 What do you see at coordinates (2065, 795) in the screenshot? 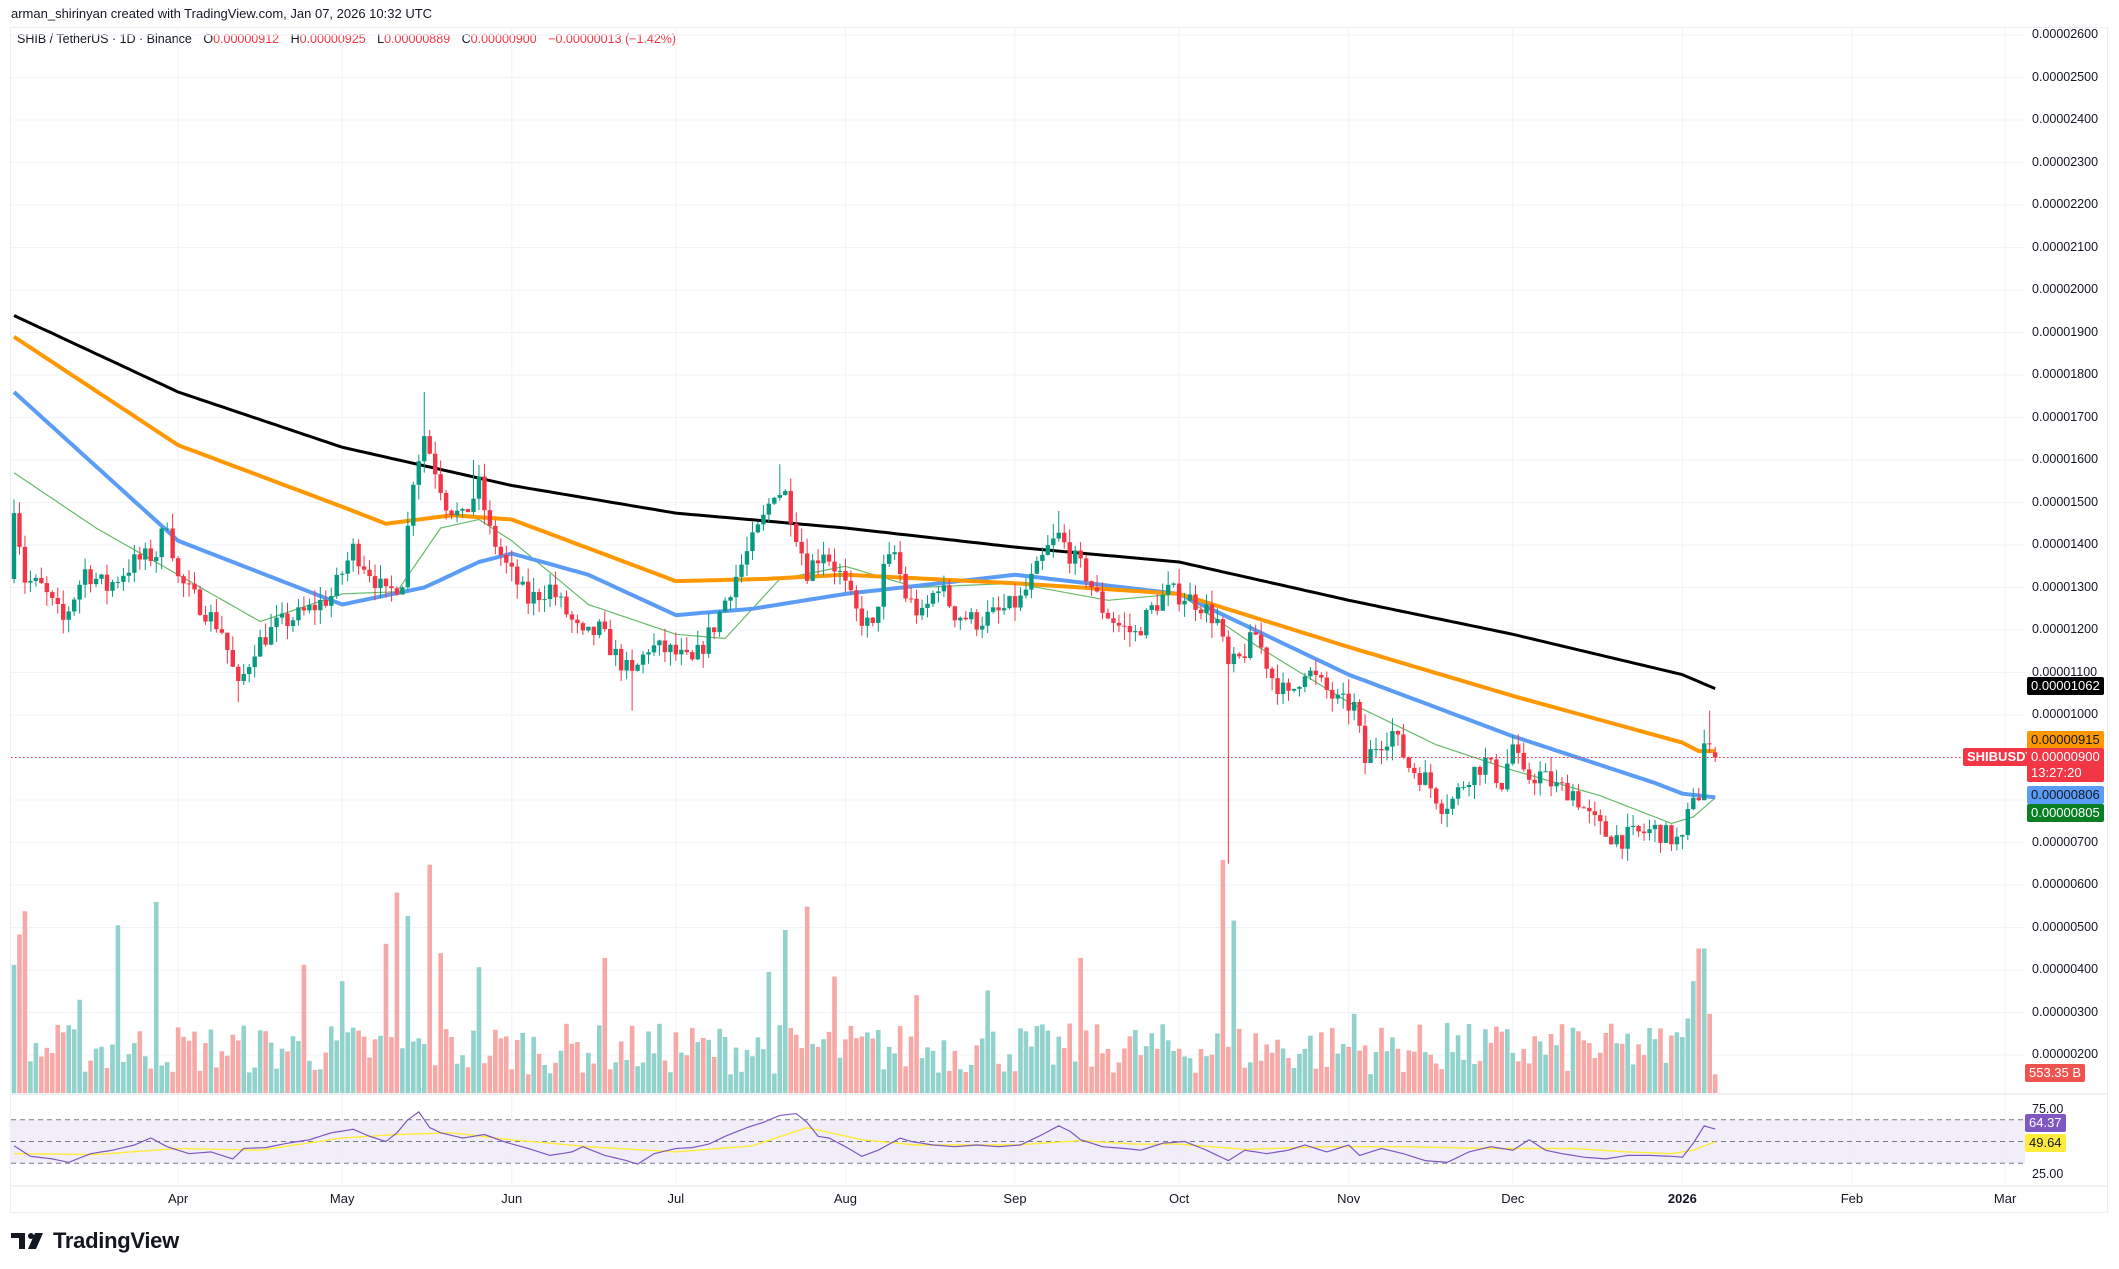
I see `ma50-price-tag: 0.00000806` at bounding box center [2065, 795].